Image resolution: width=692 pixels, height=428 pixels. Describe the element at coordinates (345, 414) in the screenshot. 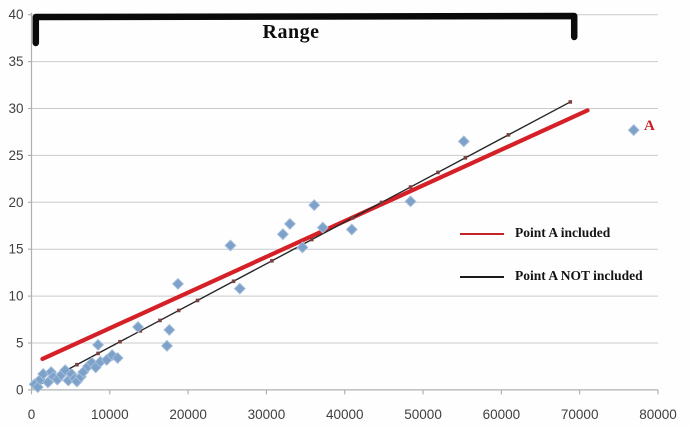

I see `tick-label: 40000` at that location.